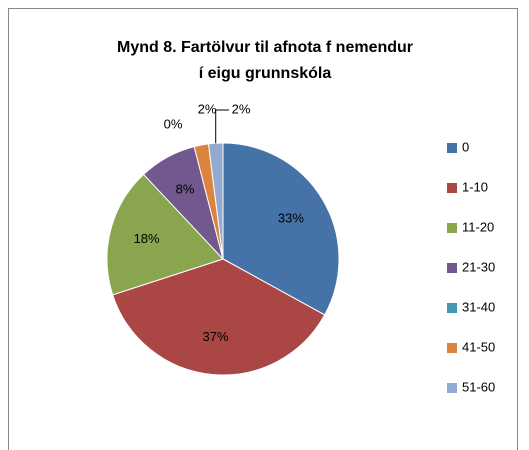 The image size is (529, 450). Describe the element at coordinates (478, 346) in the screenshot. I see `legend-label: 41-50` at that location.